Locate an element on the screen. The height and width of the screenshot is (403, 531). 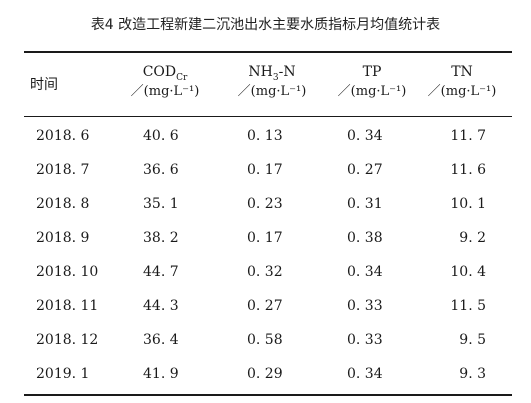
table-row: 2018. 9 38. 2 0. 17 0. 38 9. 2 is located at coordinates (265, 239).